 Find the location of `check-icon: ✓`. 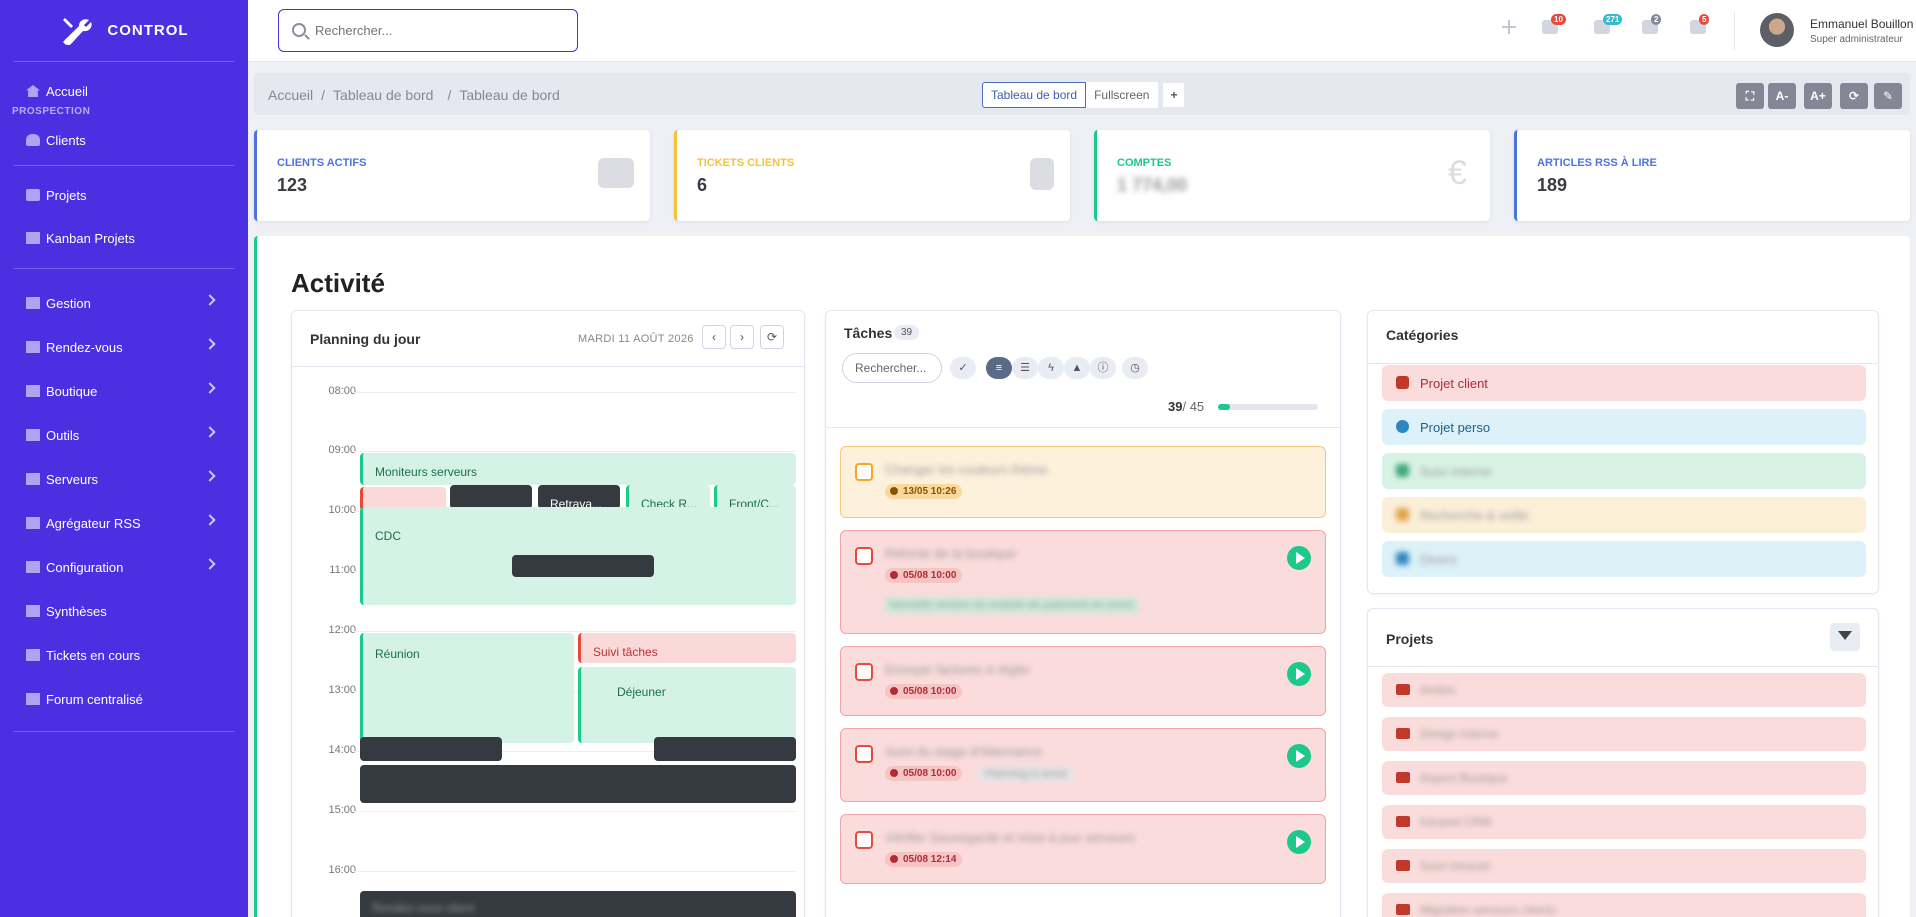

check-icon: ✓ is located at coordinates (963, 368).